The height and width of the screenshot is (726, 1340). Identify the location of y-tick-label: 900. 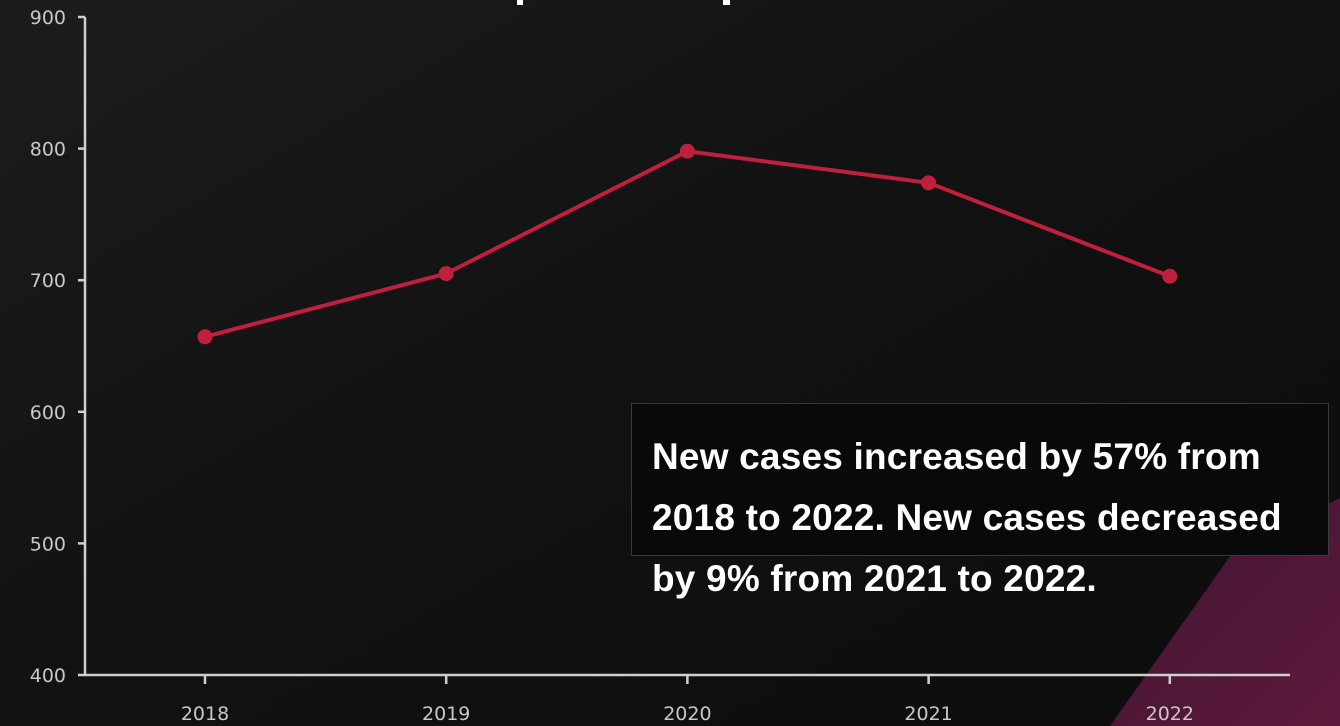
(48, 18).